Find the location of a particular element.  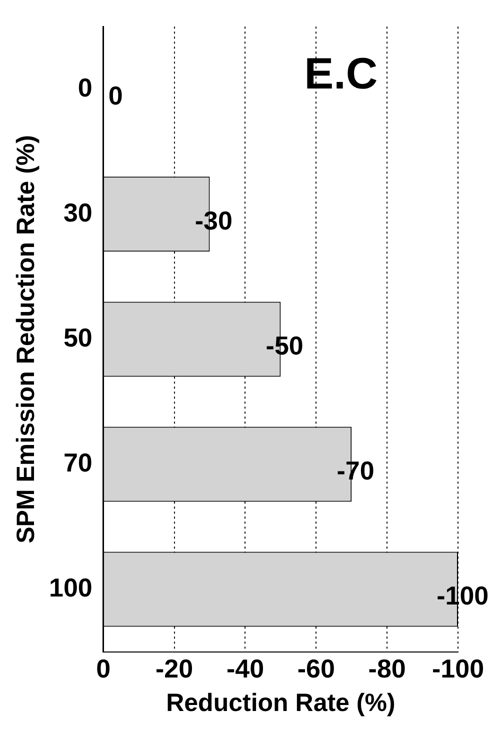

x-tick-label: 0 is located at coordinates (103, 669).